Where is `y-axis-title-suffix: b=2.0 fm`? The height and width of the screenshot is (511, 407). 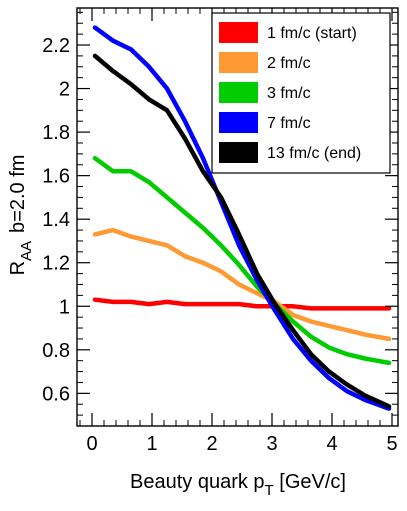 y-axis-title-suffix: b=2.0 fm is located at coordinates (18, 194).